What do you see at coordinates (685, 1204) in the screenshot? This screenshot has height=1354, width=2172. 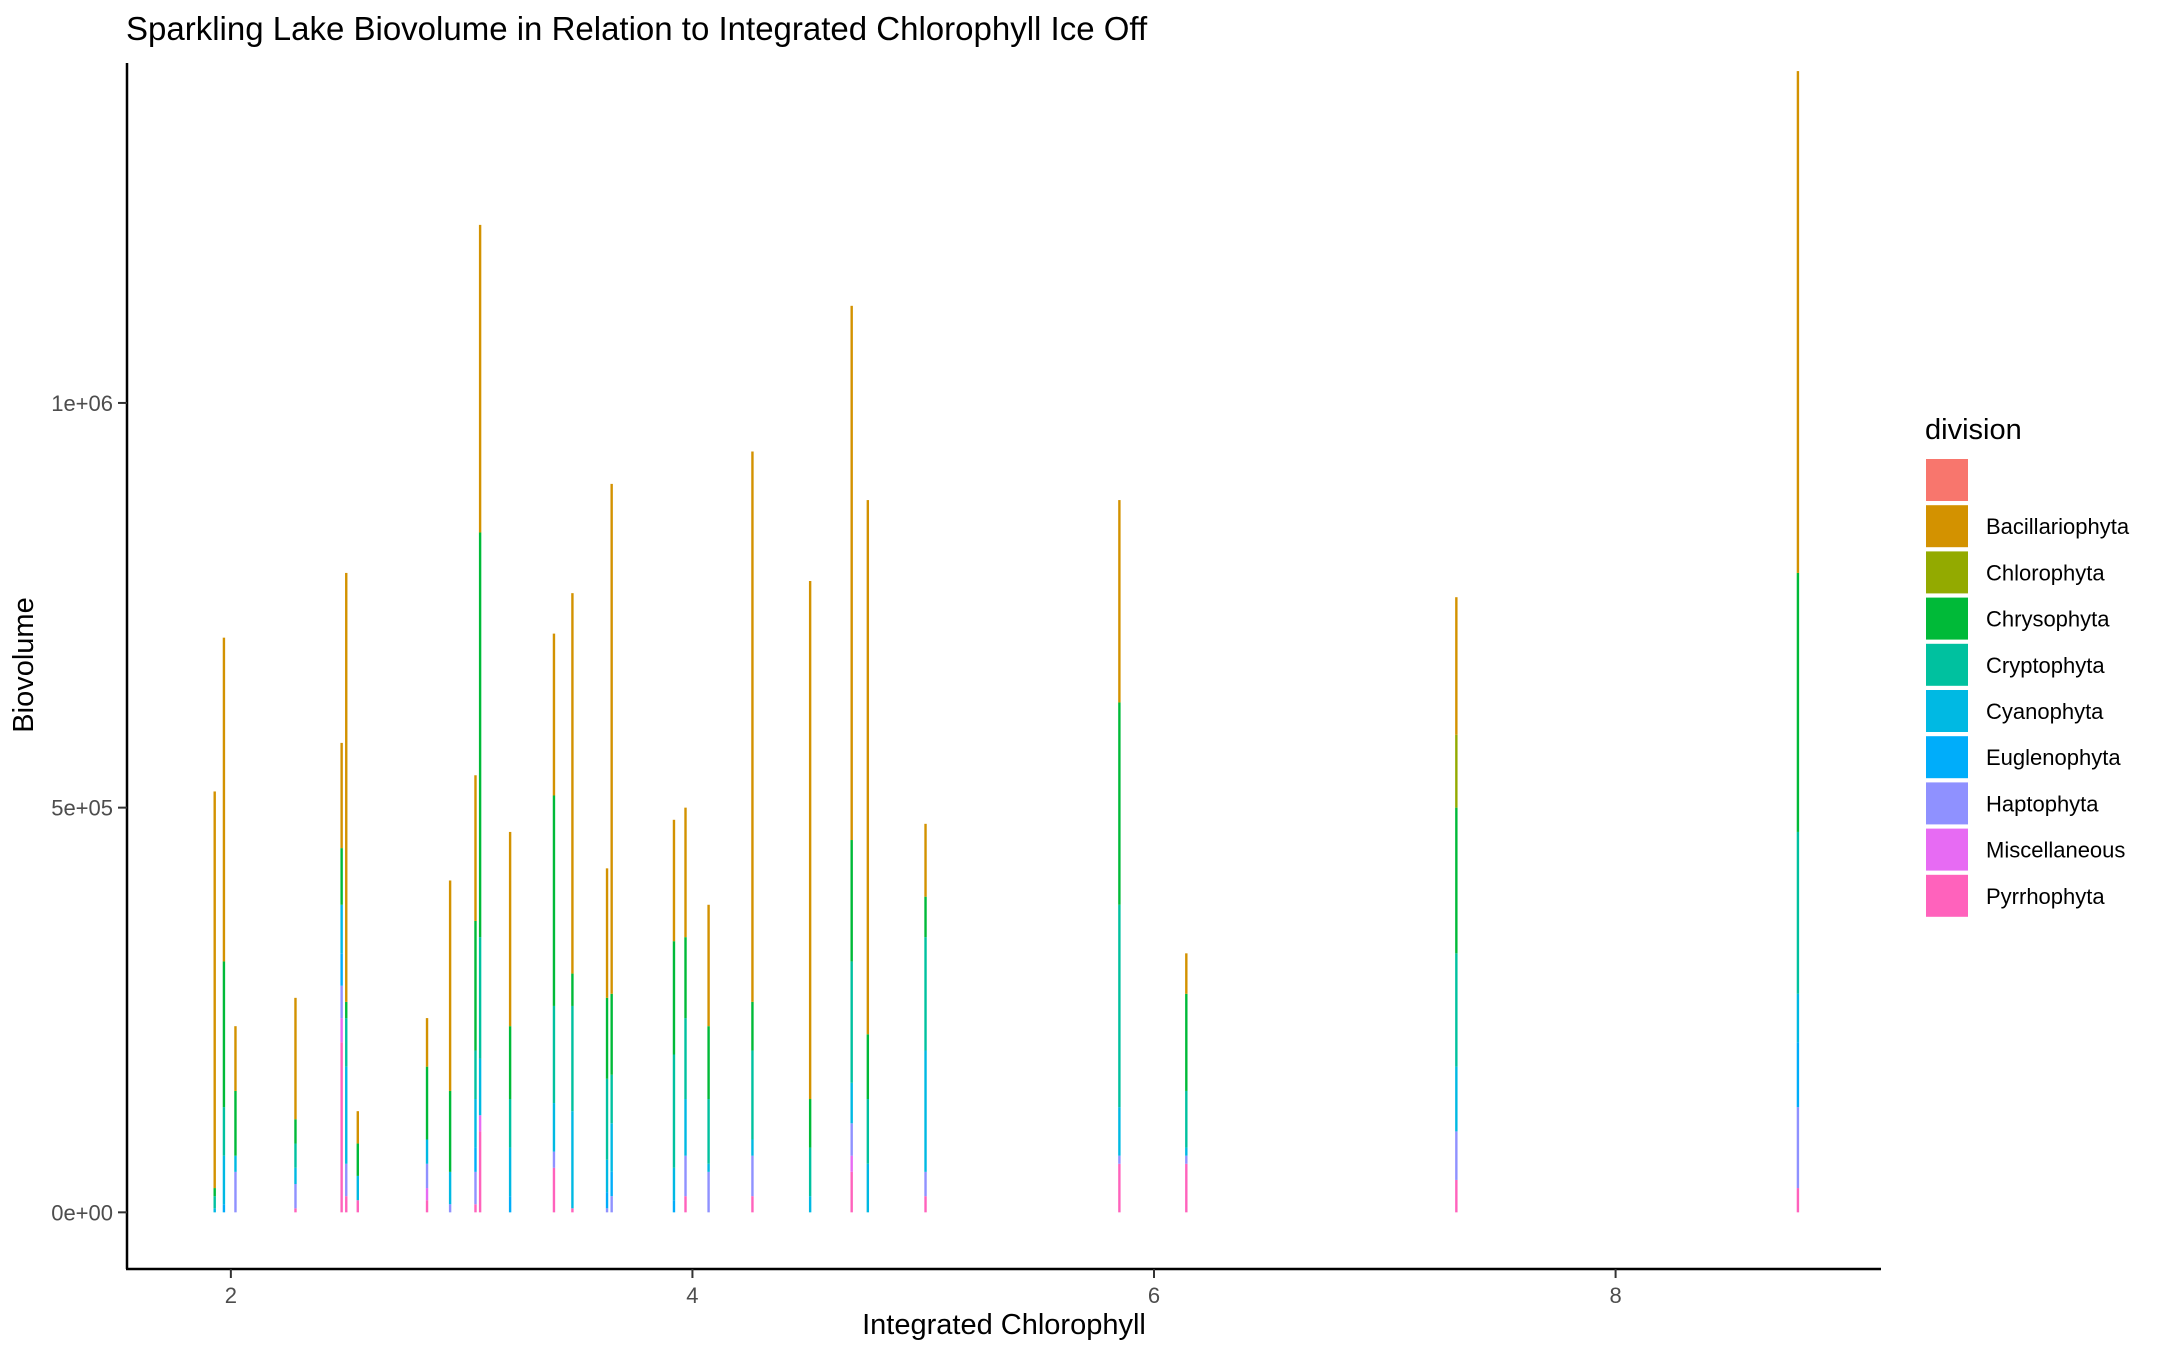 I see `bar-segment-17-pyrrhophyta` at bounding box center [685, 1204].